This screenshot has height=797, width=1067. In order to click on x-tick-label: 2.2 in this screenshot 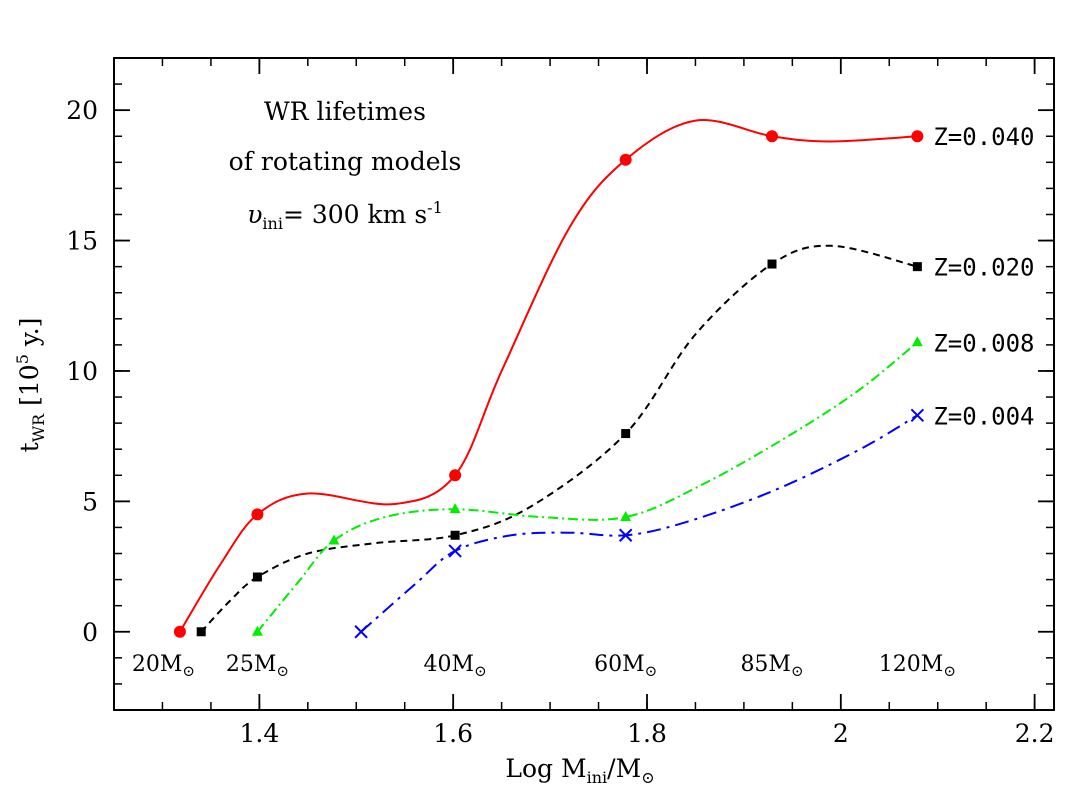, I will do `click(1035, 733)`.